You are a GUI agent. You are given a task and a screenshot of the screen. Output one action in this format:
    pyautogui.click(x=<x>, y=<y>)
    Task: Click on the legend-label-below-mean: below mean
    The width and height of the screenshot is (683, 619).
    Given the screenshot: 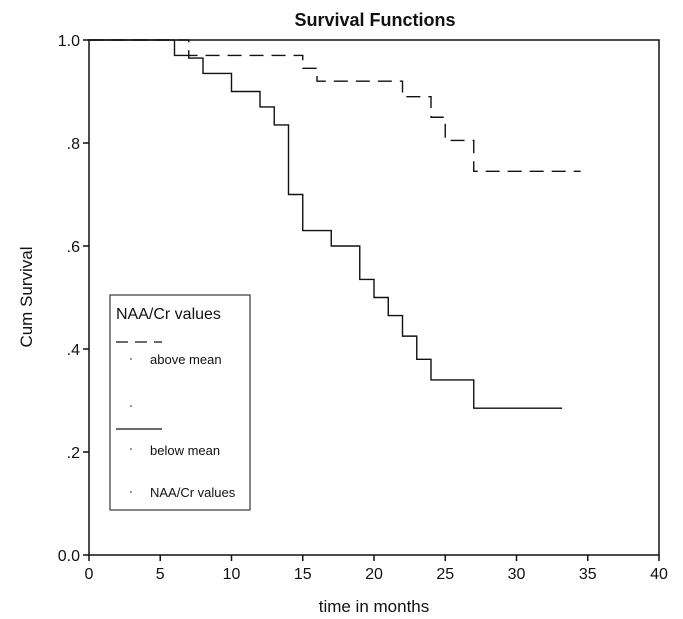 What is the action you would take?
    pyautogui.click(x=185, y=450)
    